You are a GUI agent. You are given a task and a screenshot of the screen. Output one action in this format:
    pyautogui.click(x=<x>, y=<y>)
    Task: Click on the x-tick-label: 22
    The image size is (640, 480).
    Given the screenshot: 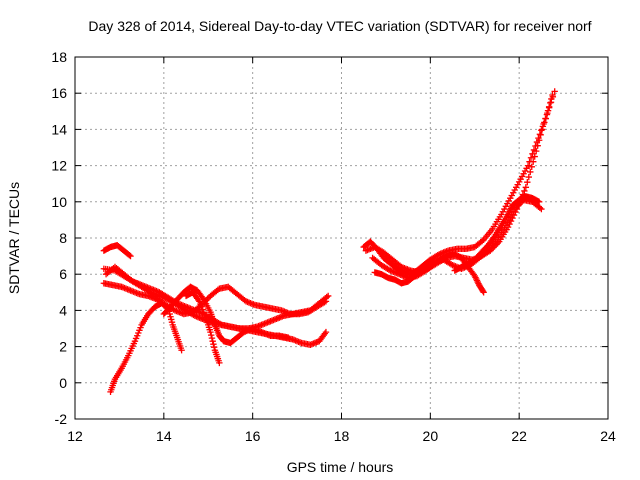 What is the action you would take?
    pyautogui.click(x=519, y=436)
    